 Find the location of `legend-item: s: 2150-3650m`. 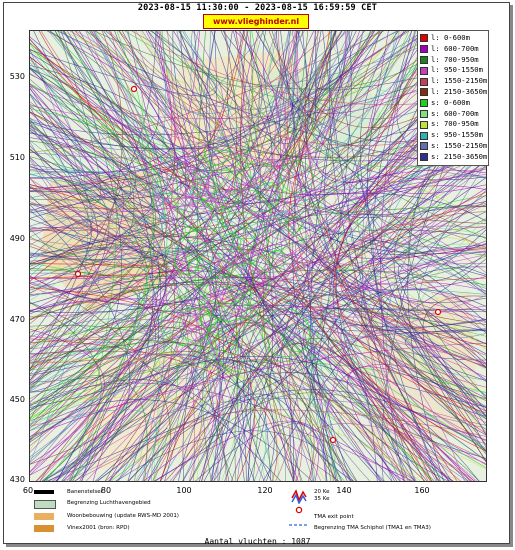

legend-item: s: 2150-3650m is located at coordinates (454, 157).